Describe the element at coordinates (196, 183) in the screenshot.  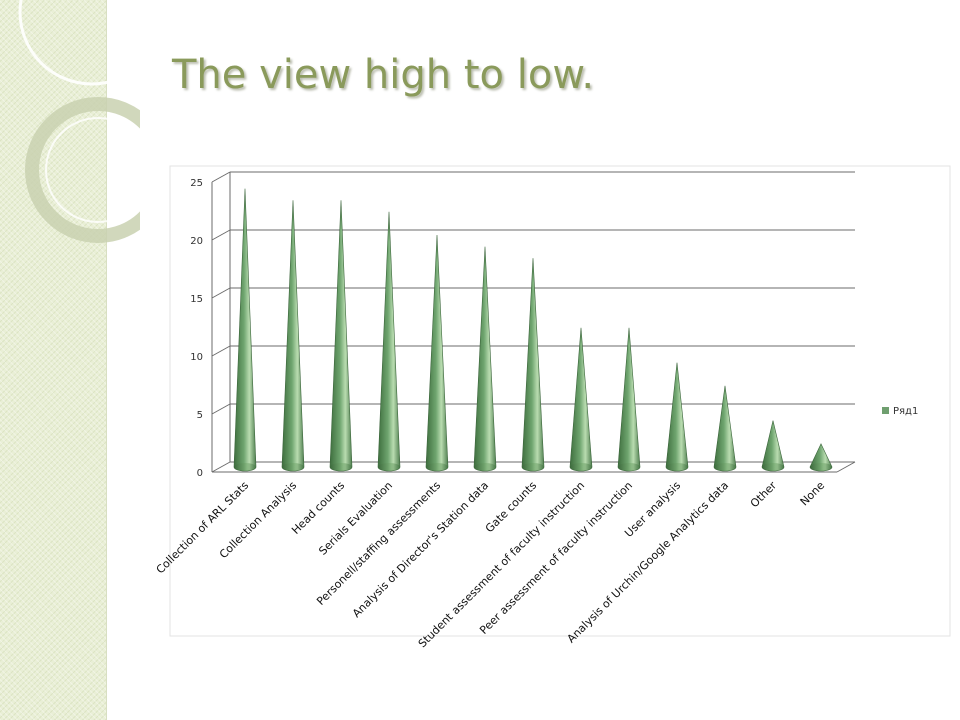
I see `y-tick-label: 25` at that location.